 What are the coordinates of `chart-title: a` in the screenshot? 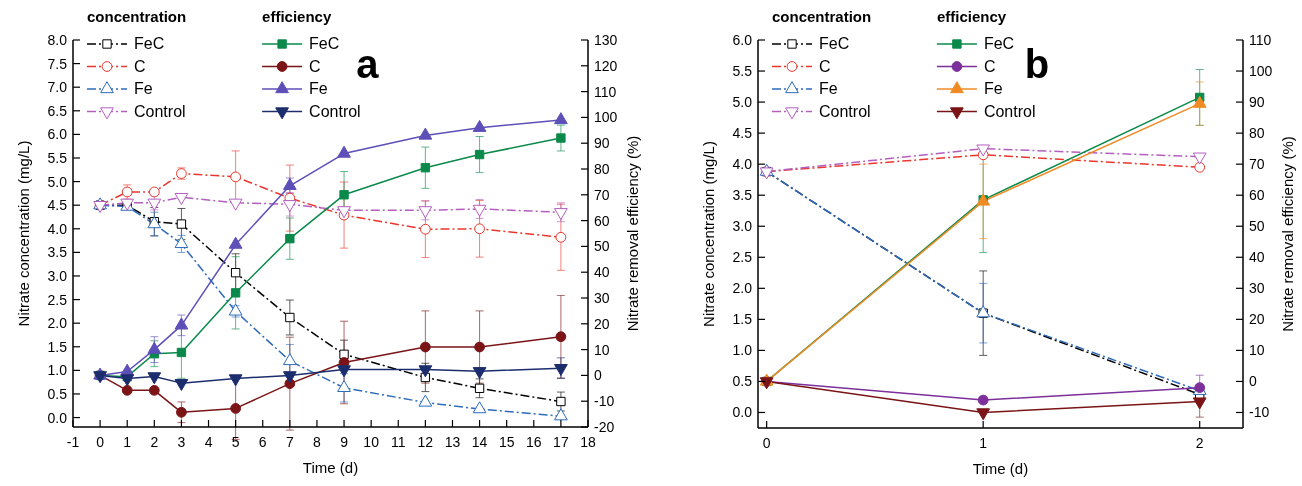 It's located at (368, 64).